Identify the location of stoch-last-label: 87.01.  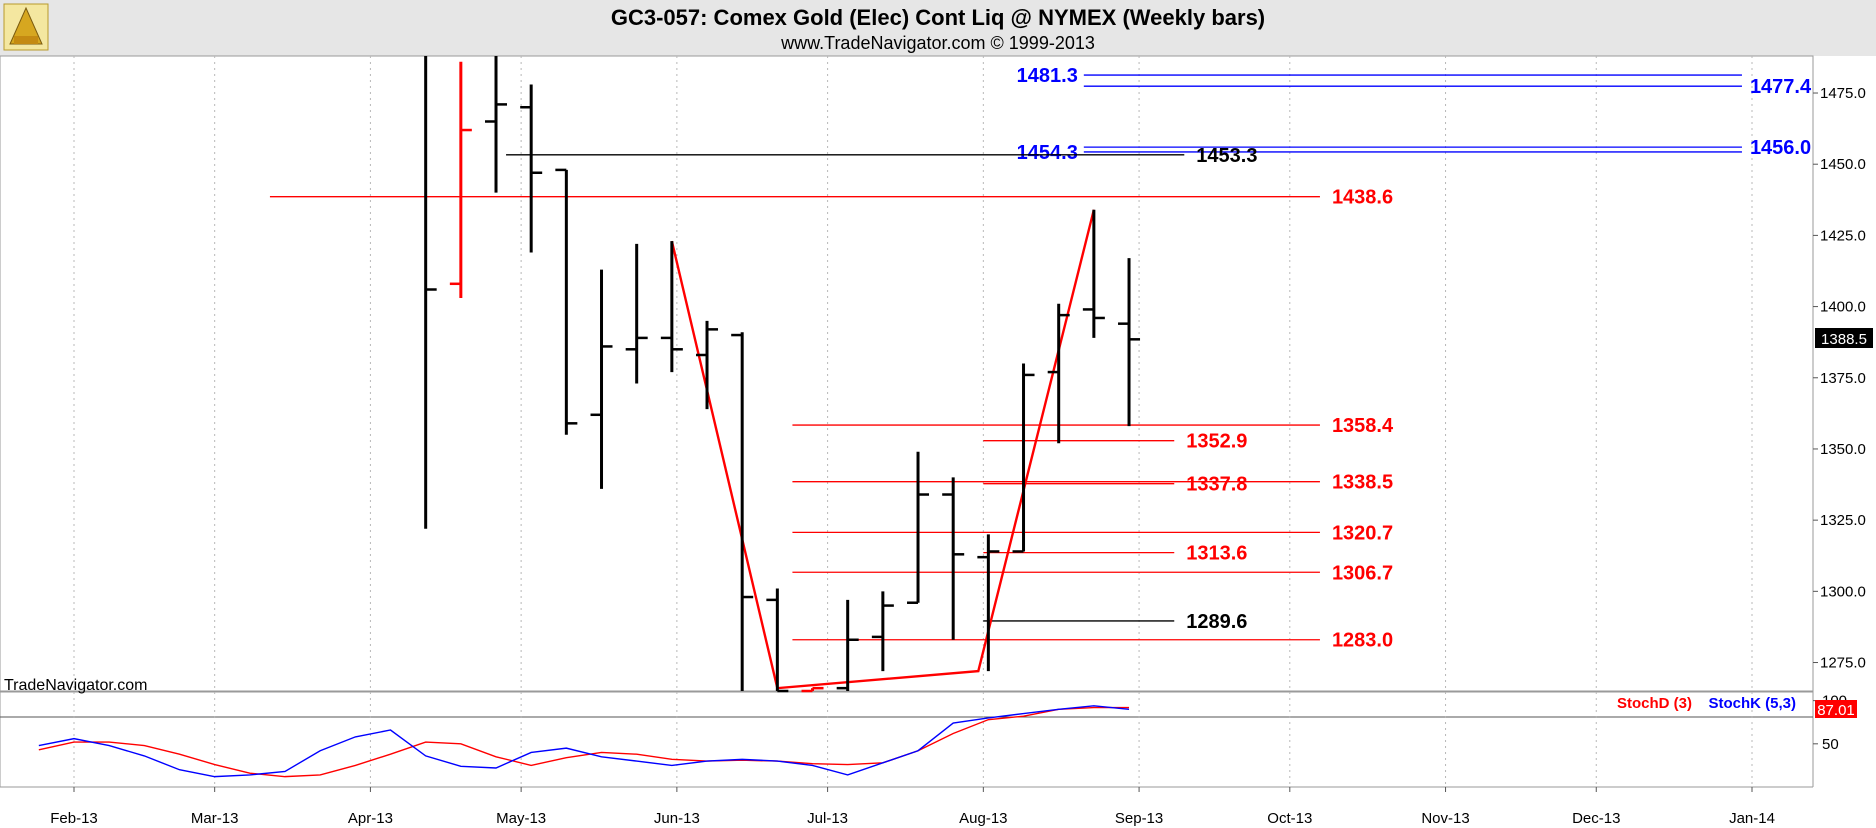
(1836, 710).